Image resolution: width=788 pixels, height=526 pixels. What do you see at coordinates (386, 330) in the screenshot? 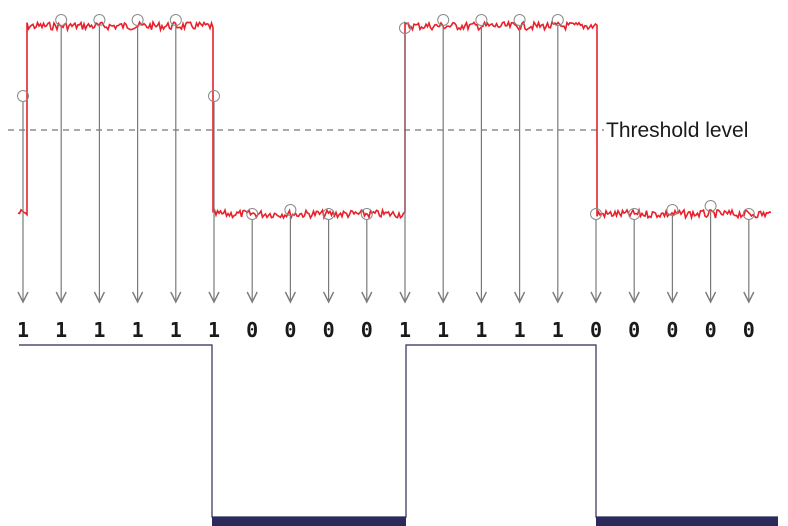
I see `decoded-bits: 1 1 1 1 1 1 0 0 0 0 1 1 1 1 1 0 0 0 0 0` at bounding box center [386, 330].